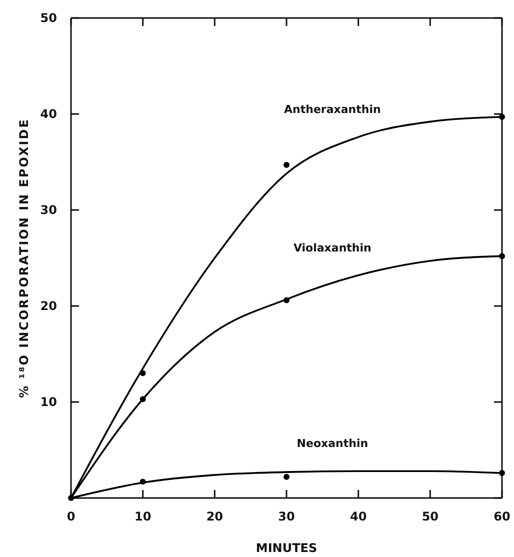  Describe the element at coordinates (215, 517) in the screenshot. I see `x-tick-label: 20` at that location.